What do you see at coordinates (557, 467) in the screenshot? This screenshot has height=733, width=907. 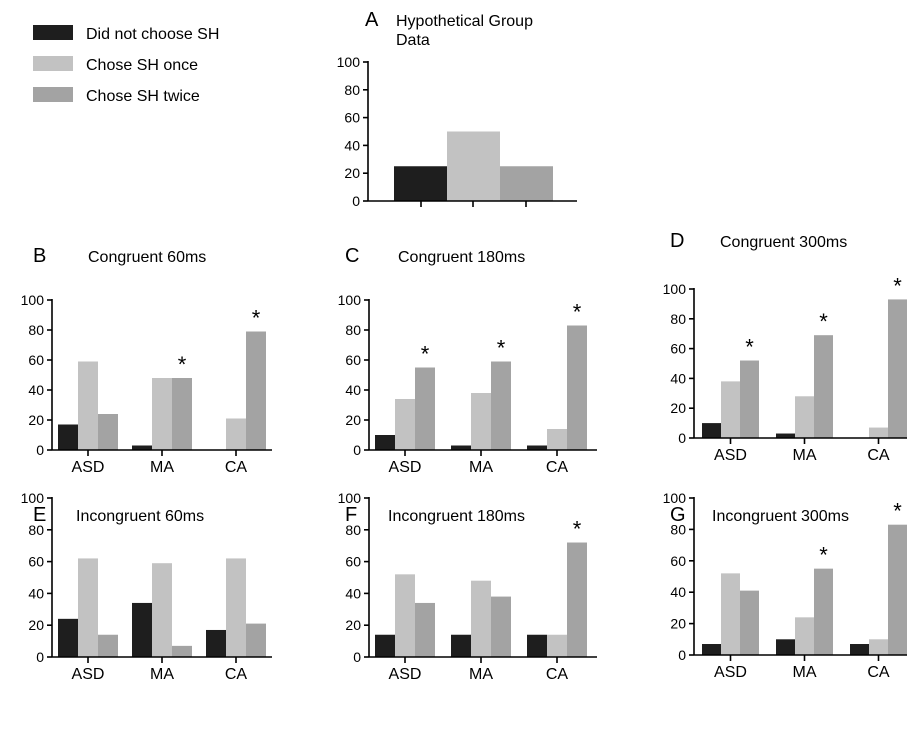 I see `category-label-c-ca: CA` at bounding box center [557, 467].